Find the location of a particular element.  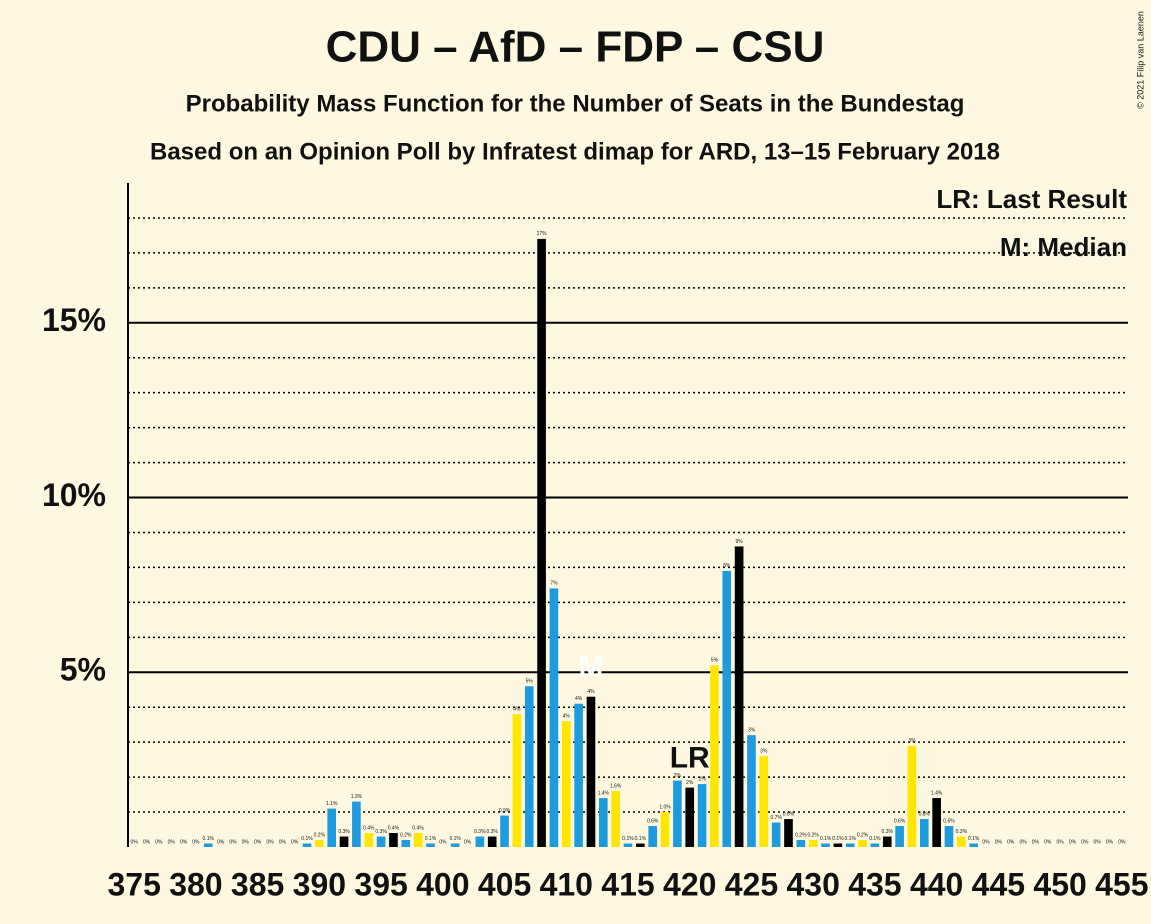

x-tick-label: 405 is located at coordinates (504, 884).